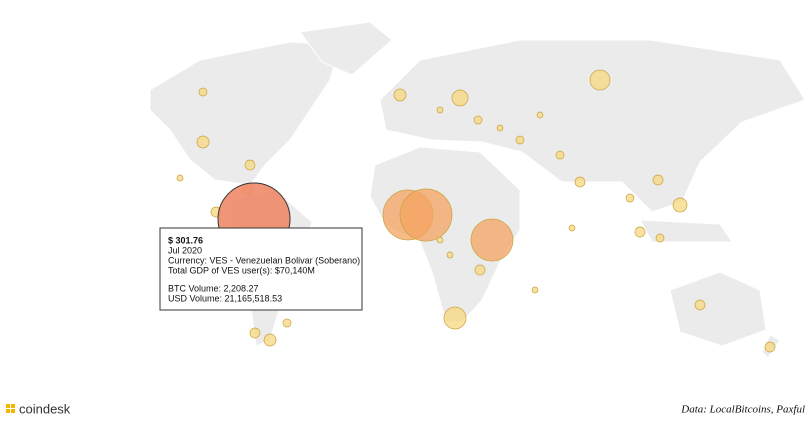 This screenshot has width=811, height=430. What do you see at coordinates (225, 298) in the screenshot?
I see `tooltip-usd: USD Volume: 21,165,518.53` at bounding box center [225, 298].